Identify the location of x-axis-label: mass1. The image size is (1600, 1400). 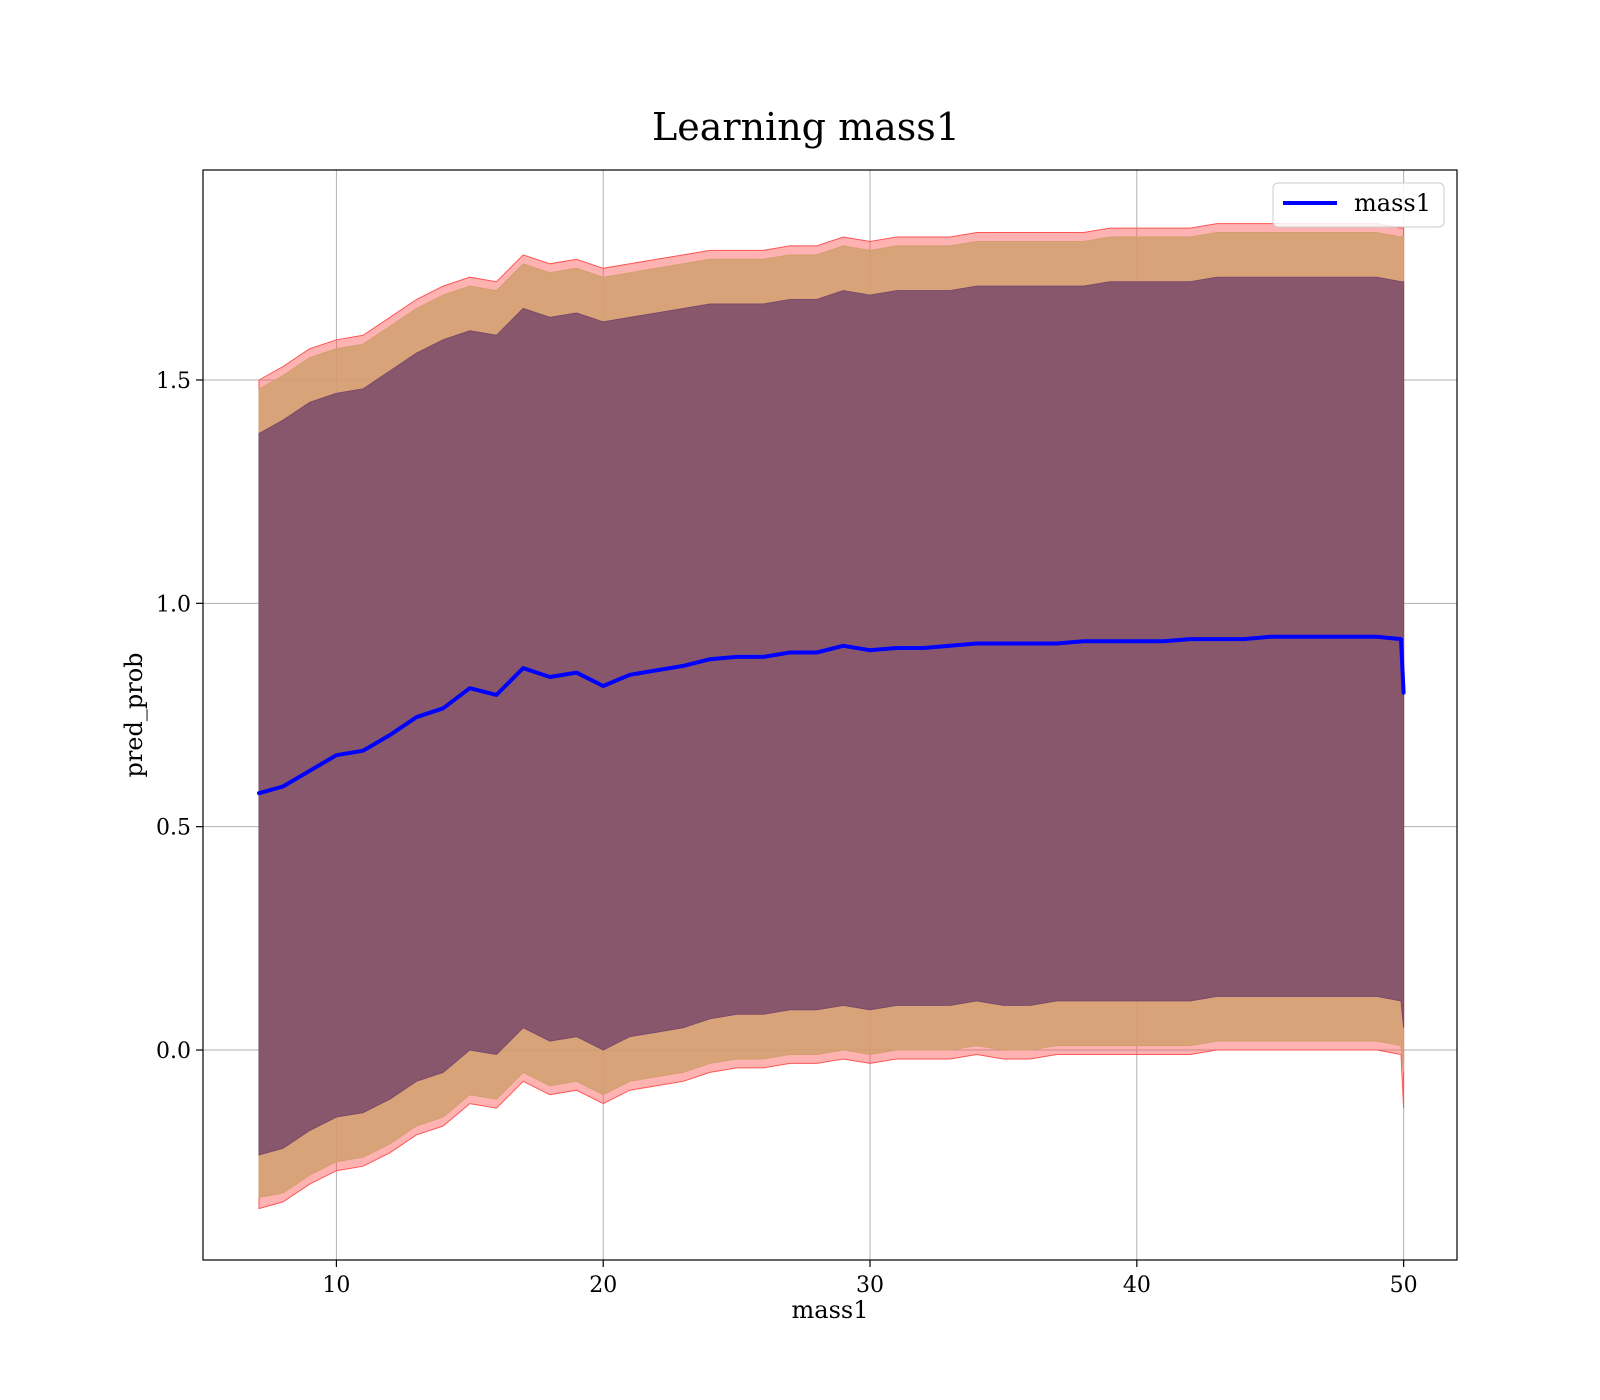
(830, 1310).